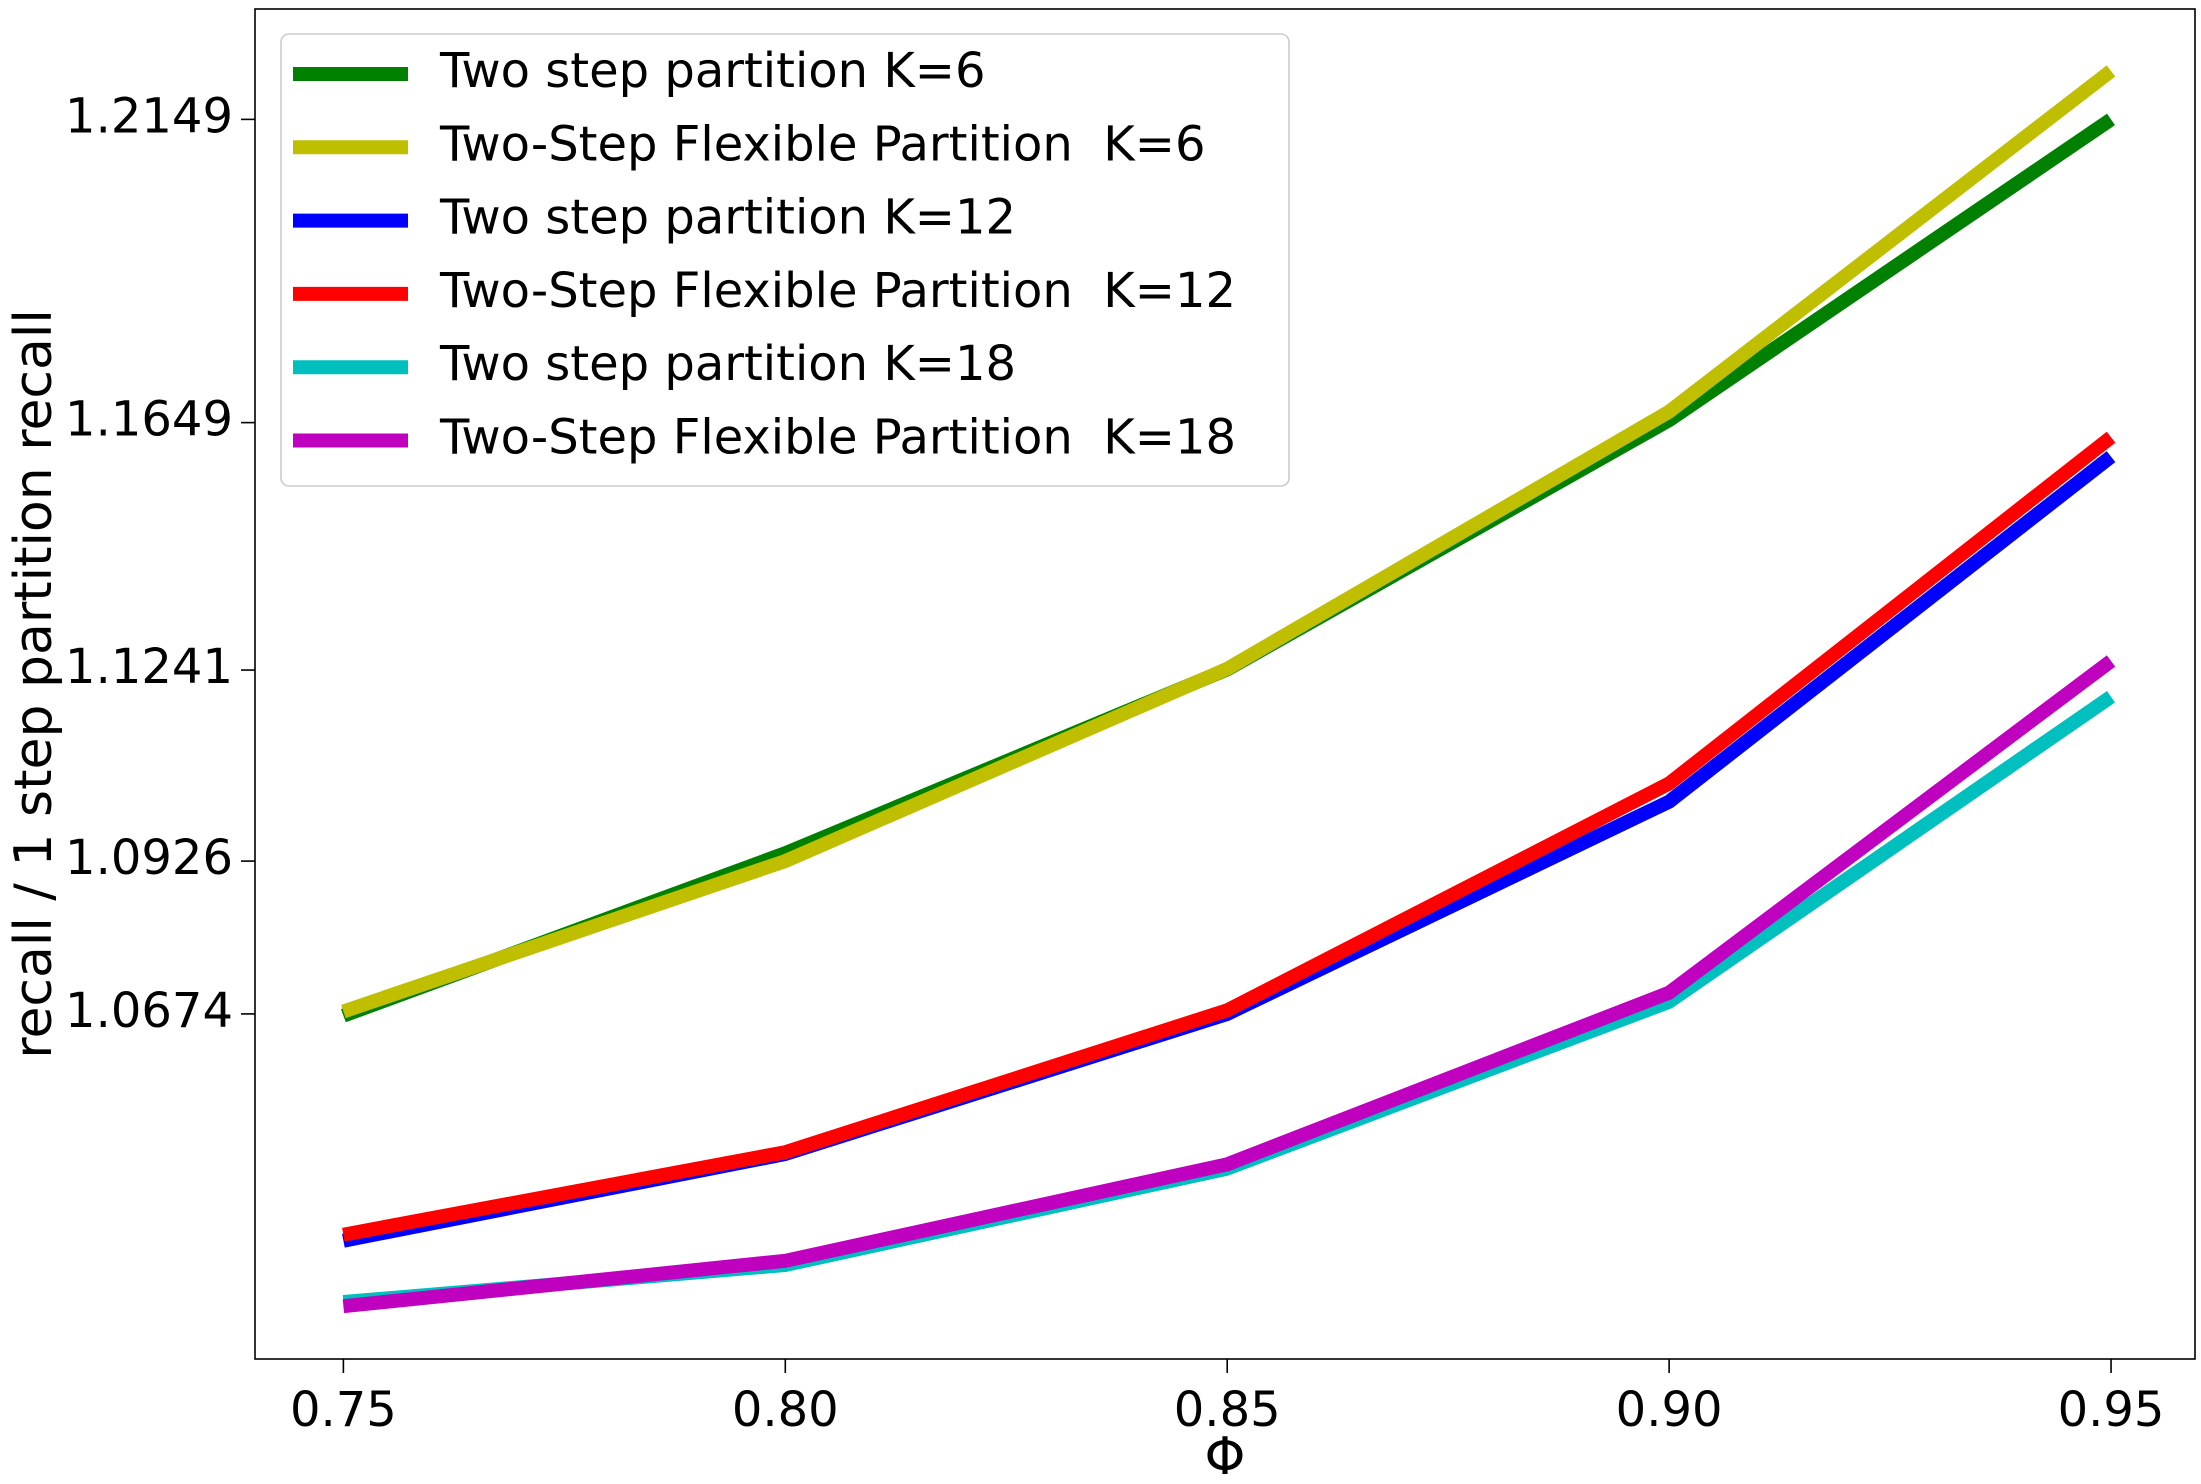  What do you see at coordinates (727, 364) in the screenshot?
I see `legend-label-two-step-partition-k-18: Two step partition K=18` at bounding box center [727, 364].